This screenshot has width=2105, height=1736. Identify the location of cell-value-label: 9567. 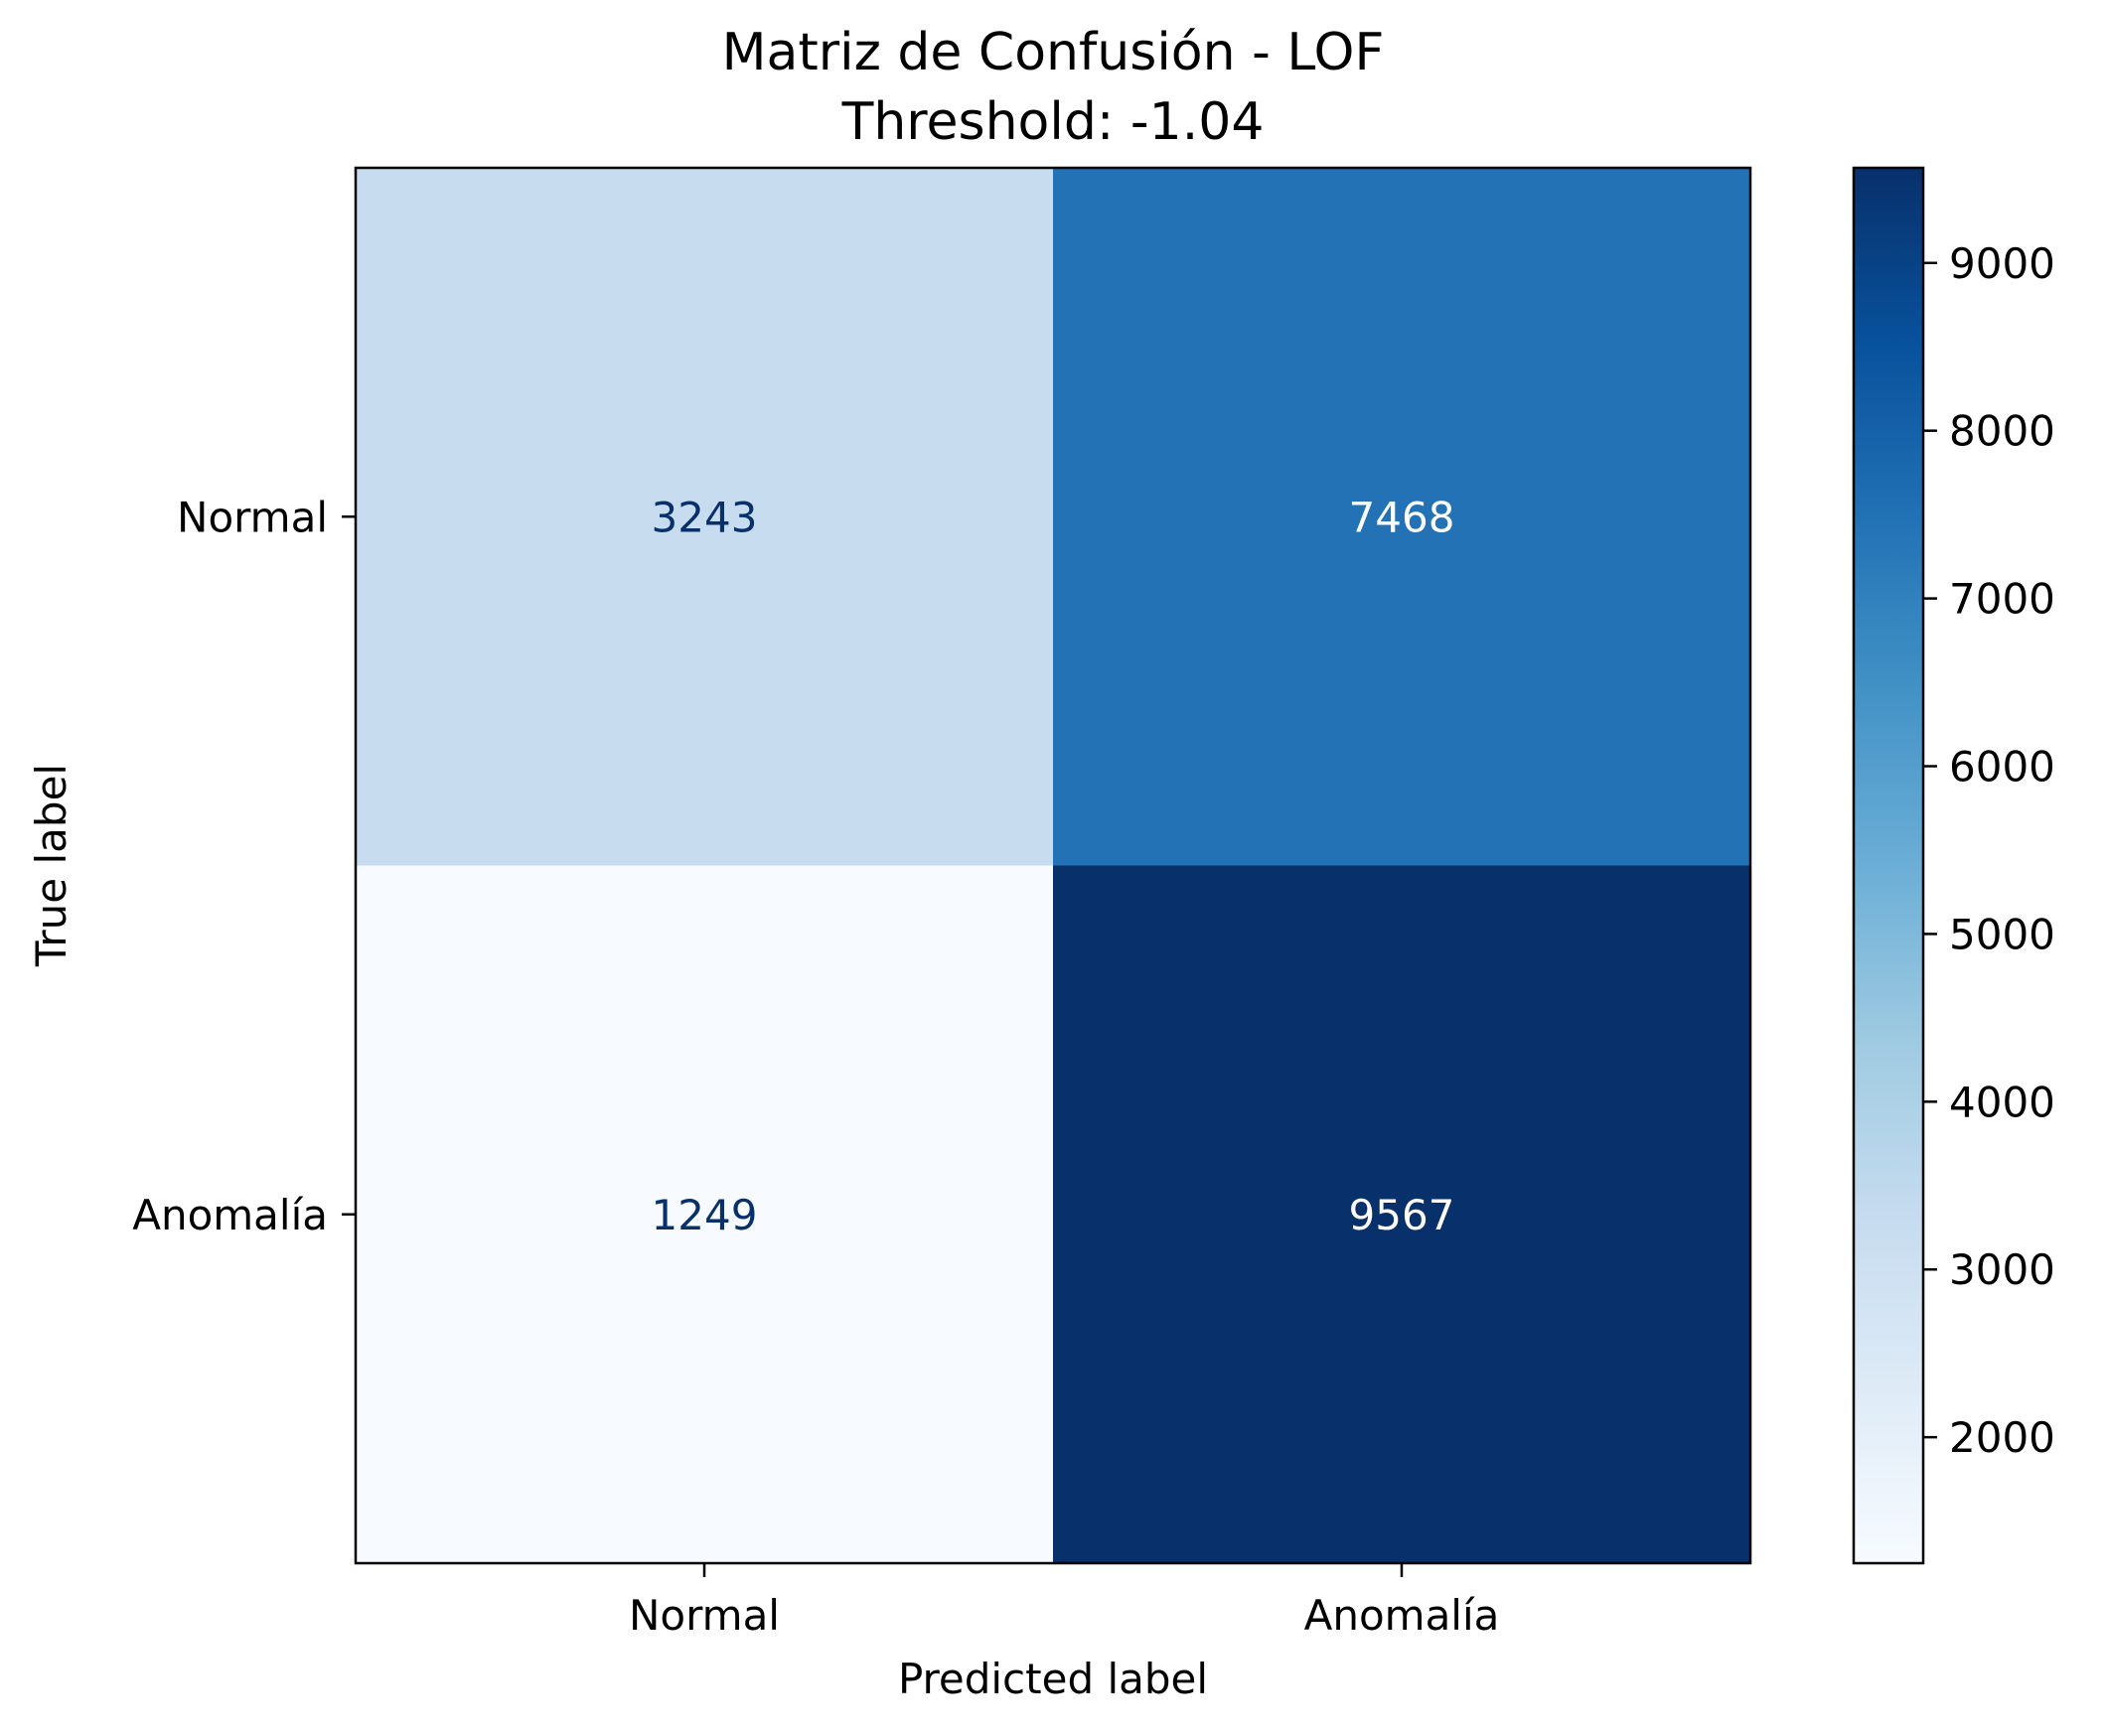
(1402, 1215).